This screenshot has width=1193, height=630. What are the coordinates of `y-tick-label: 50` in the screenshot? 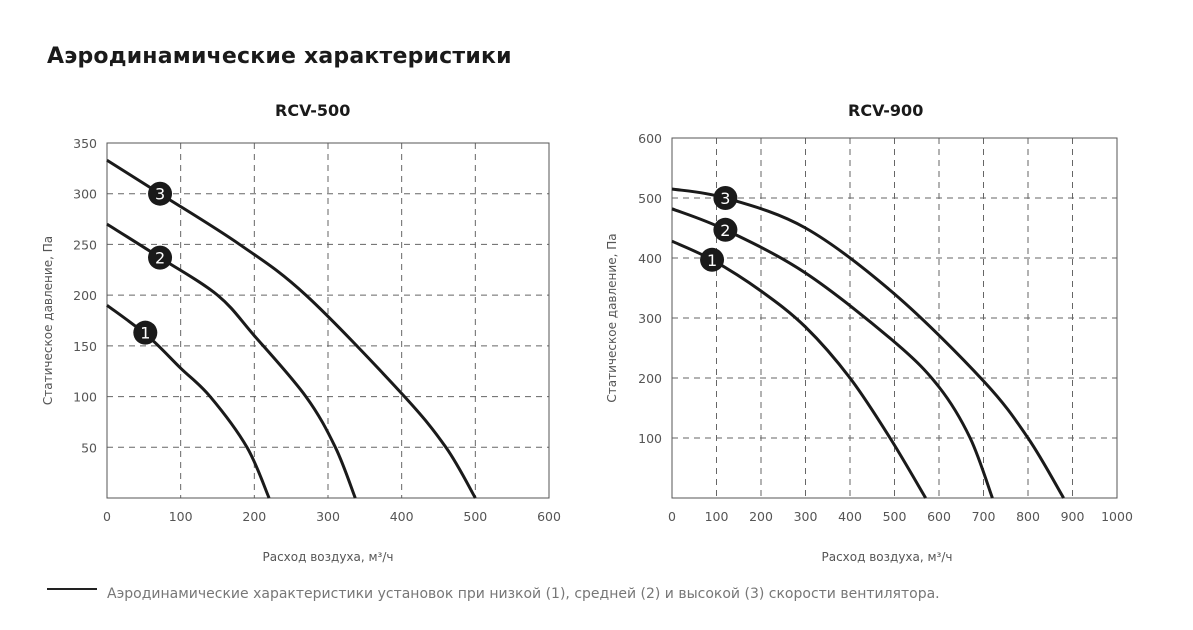 It's located at (89, 447).